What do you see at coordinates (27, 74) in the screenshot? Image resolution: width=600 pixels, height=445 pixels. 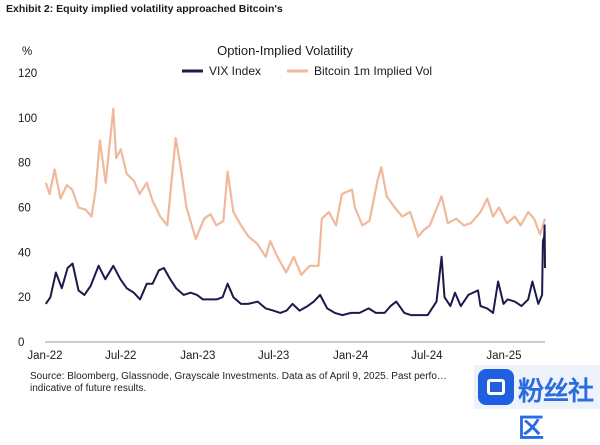 I see `y-tick-label: 120` at bounding box center [27, 74].